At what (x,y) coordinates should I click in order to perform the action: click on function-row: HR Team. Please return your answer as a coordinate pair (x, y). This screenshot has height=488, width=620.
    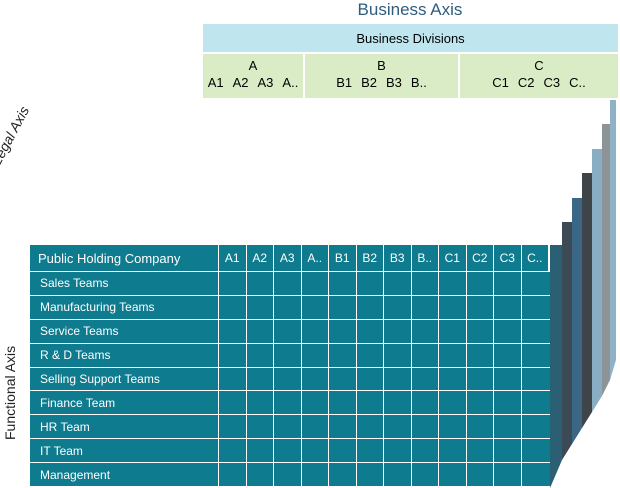
    Looking at the image, I should click on (290, 426).